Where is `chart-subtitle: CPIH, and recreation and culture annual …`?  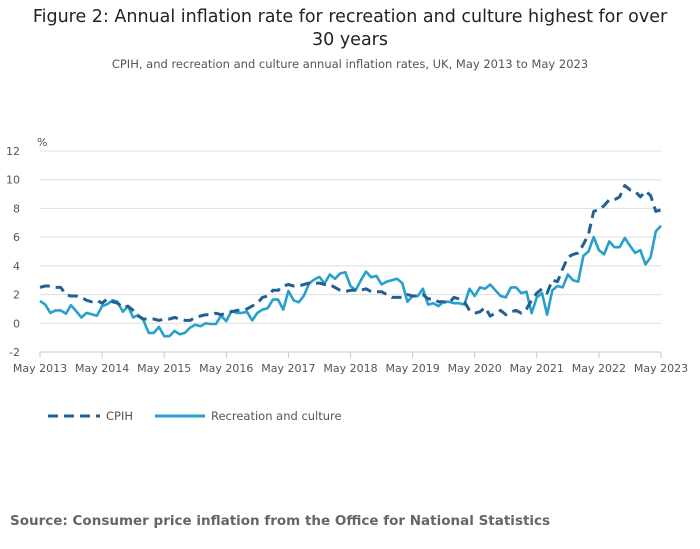
chart-subtitle: CPIH, and recreation and culture annual … is located at coordinates (350, 64).